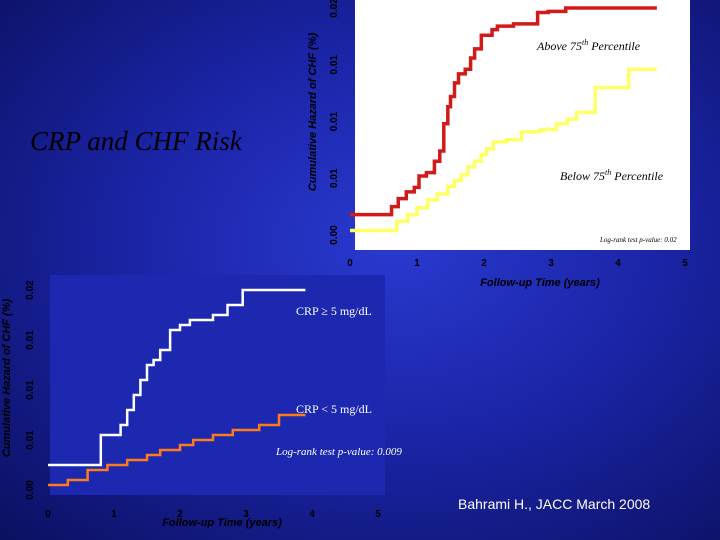 This screenshot has width=720, height=540. Describe the element at coordinates (554, 504) in the screenshot. I see `citation: Bahrami H., JACC March 2008` at that location.